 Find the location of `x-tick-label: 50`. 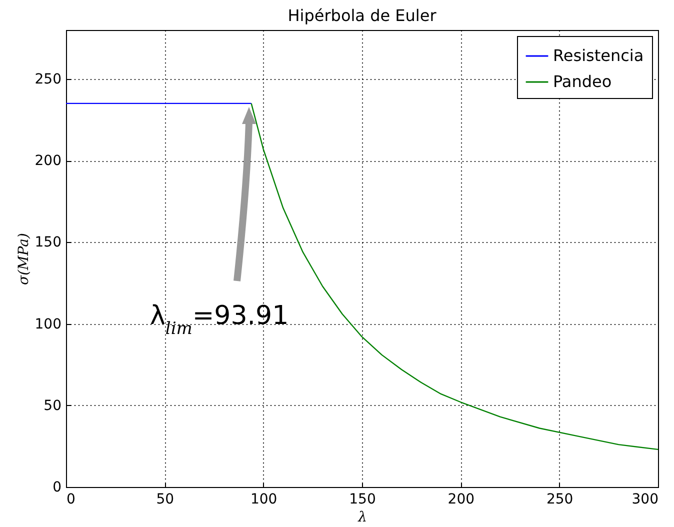

x-tick-label: 50 is located at coordinates (165, 500).